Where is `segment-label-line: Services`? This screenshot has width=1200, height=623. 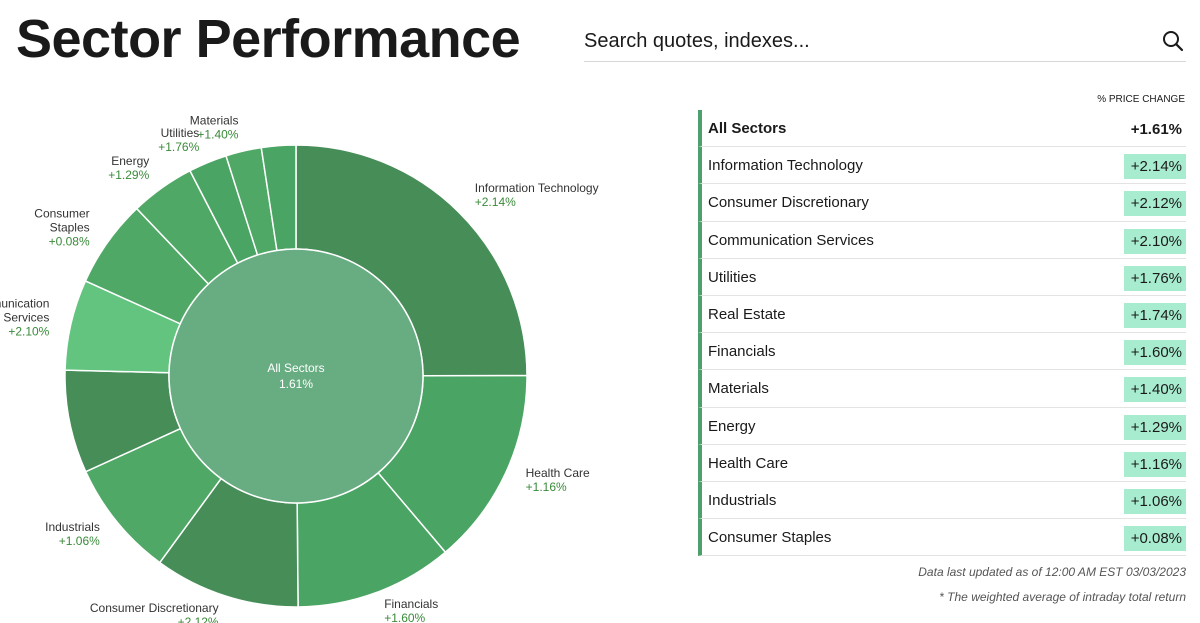
segment-label-line: Services is located at coordinates (26, 318).